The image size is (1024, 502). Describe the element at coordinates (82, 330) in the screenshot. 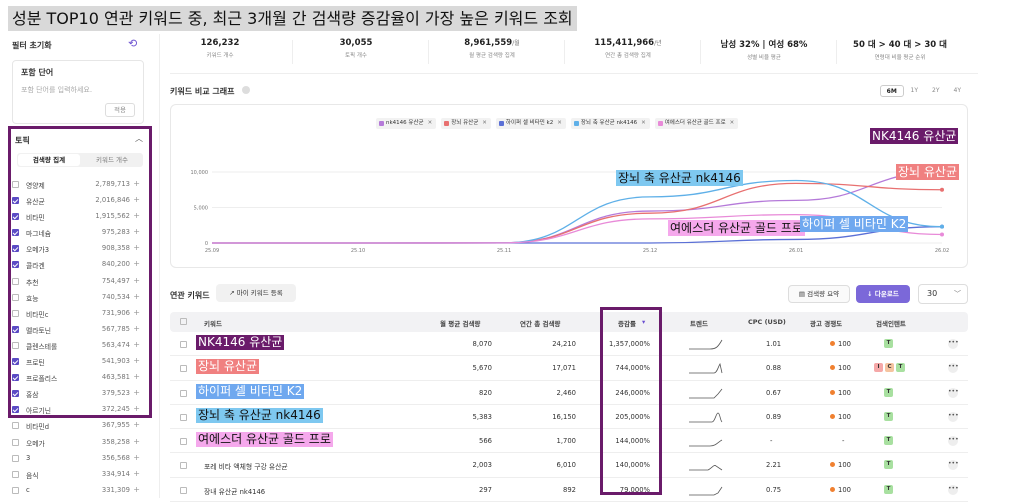

I see `topic-row: 멜라토닌 567,785 +` at that location.